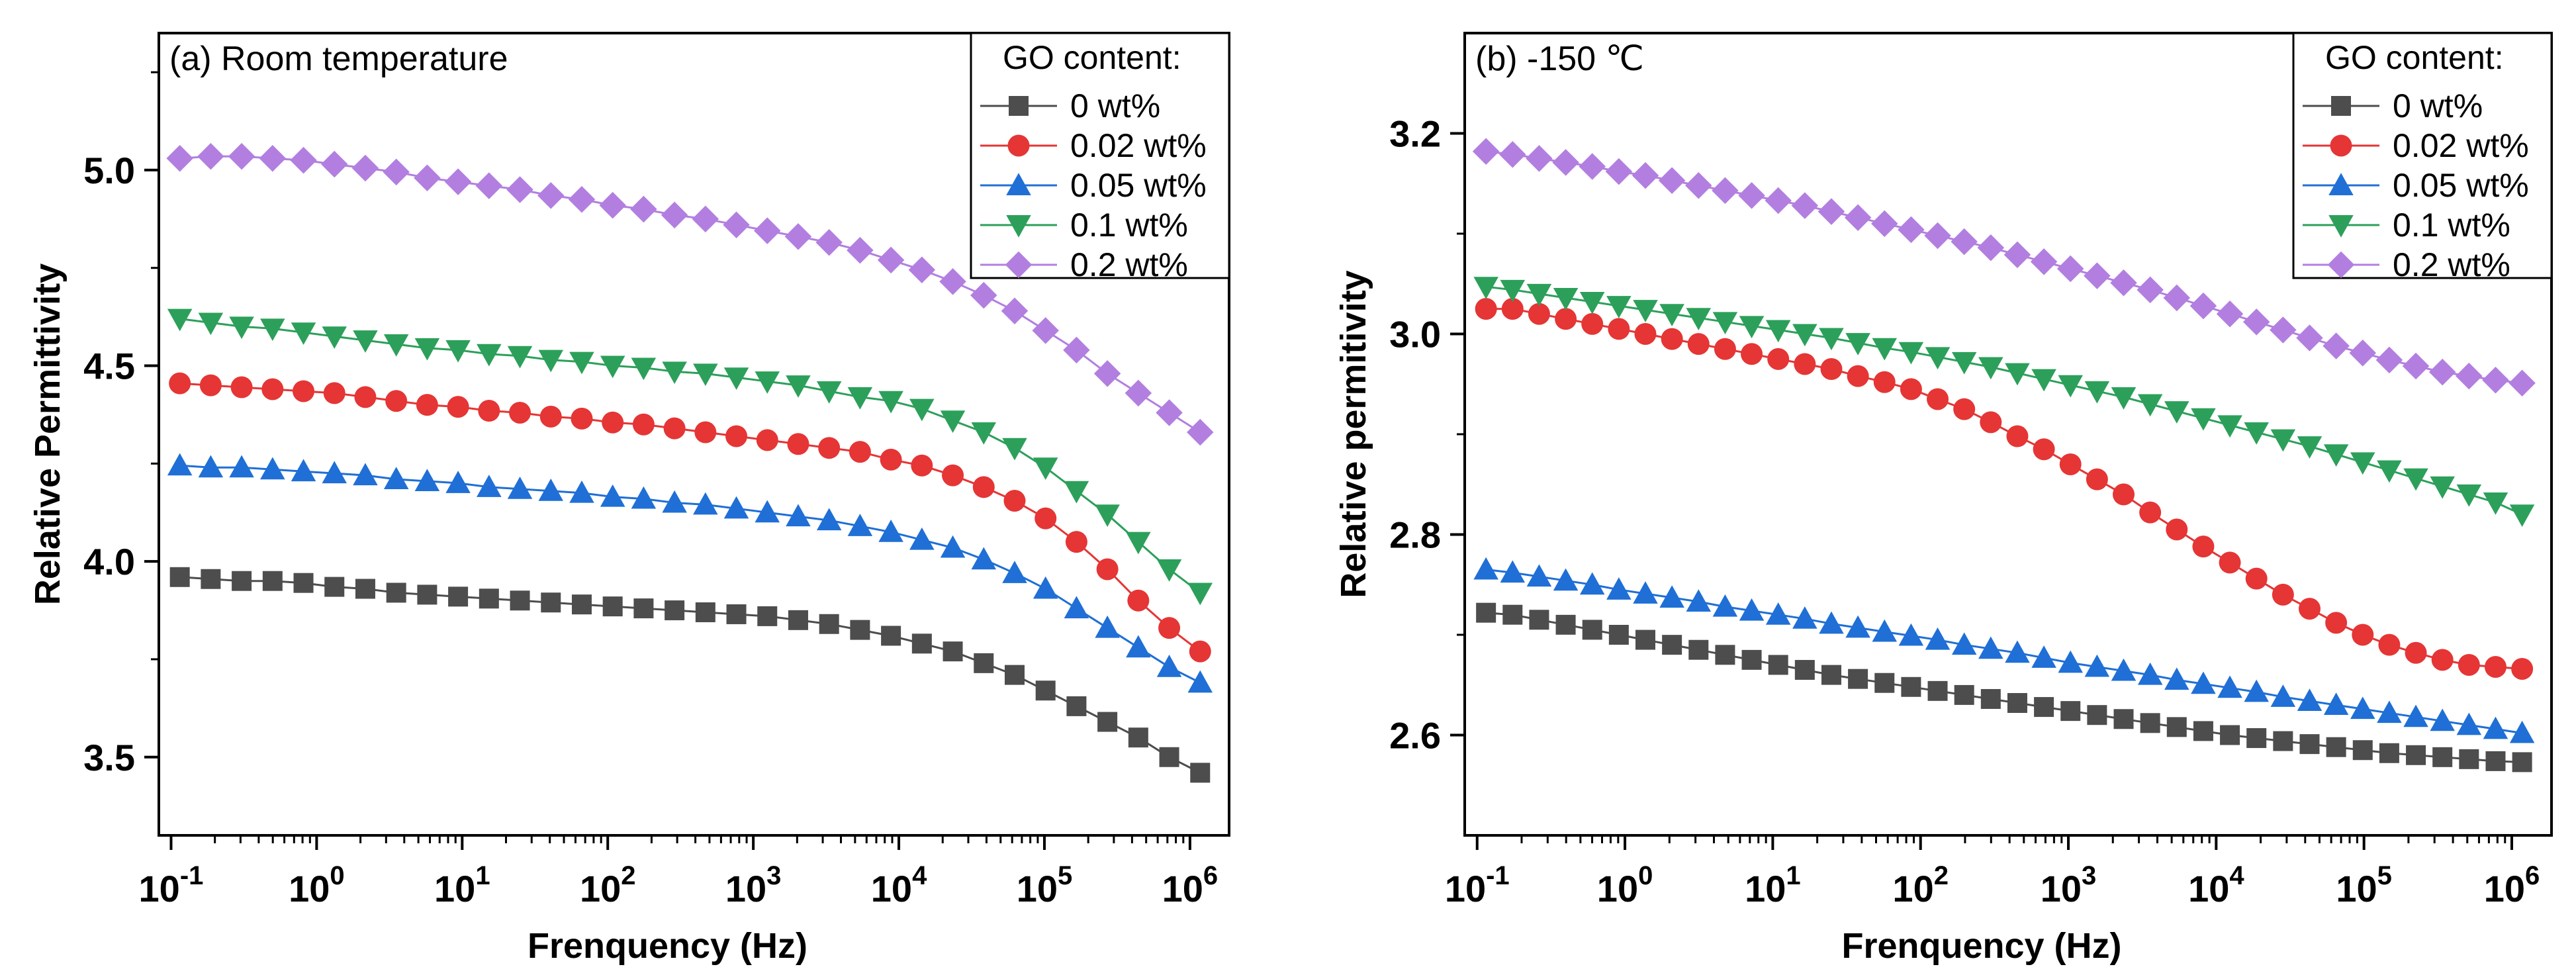  I want to click on panel-a-x-axis-title: Frenquency (Hz), so click(667, 946).